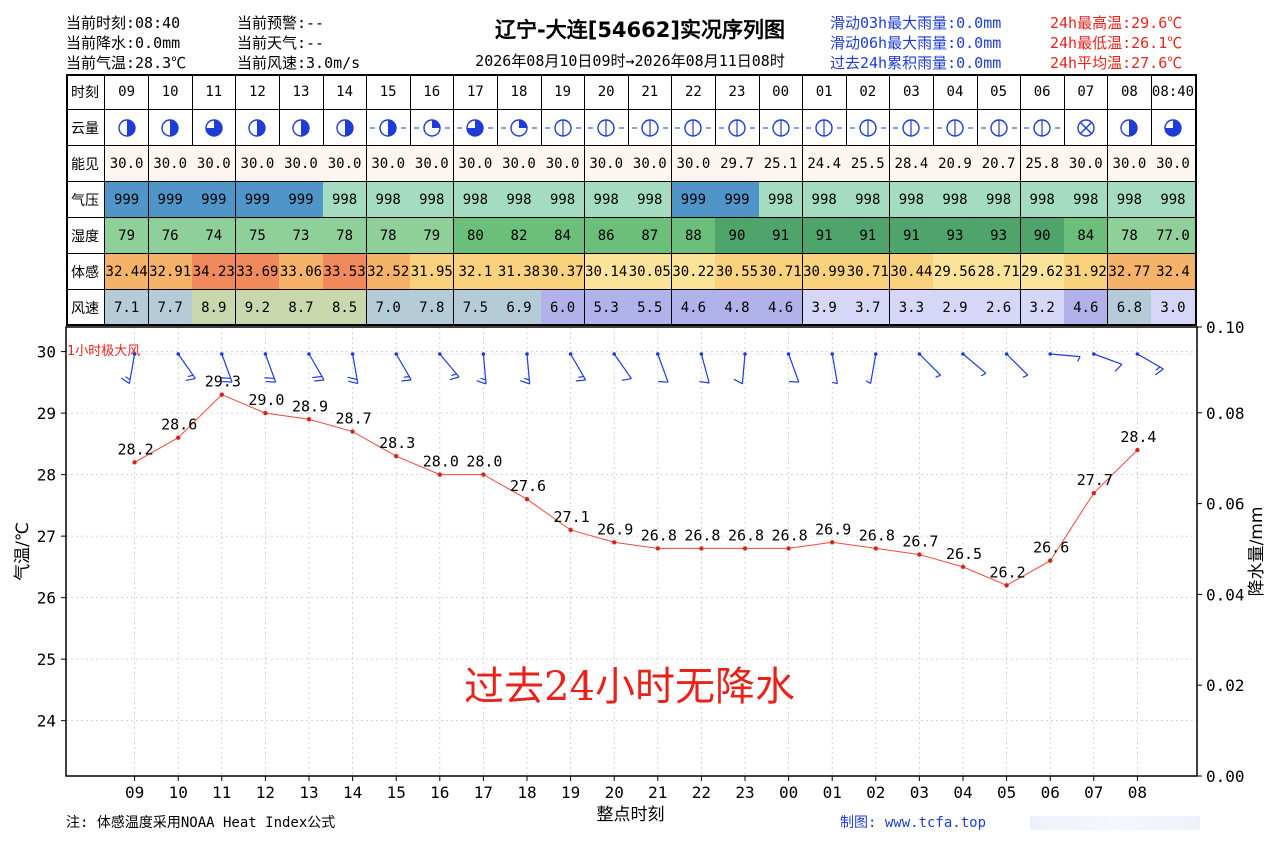  What do you see at coordinates (388, 308) in the screenshot?
I see `wind-cell: 7.0` at bounding box center [388, 308].